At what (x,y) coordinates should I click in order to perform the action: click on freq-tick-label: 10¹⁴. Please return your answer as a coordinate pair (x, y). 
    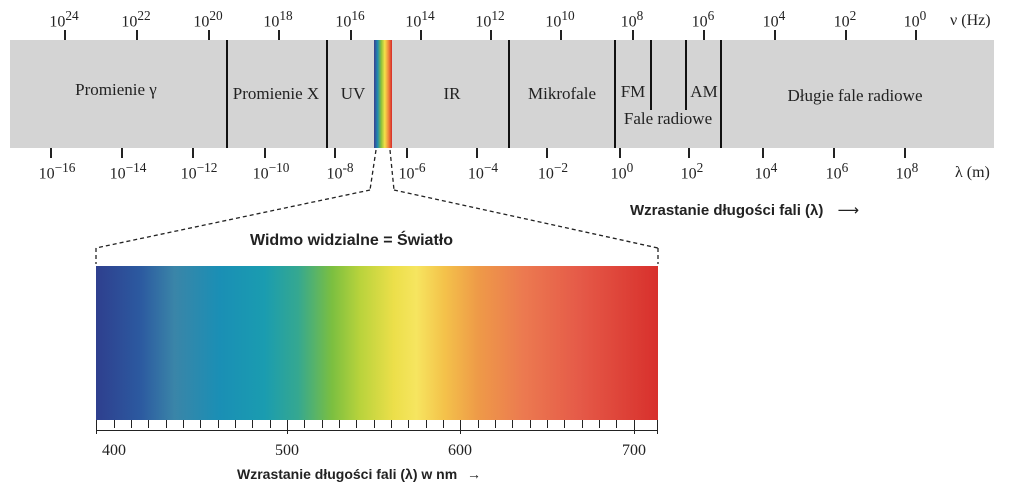
    Looking at the image, I should click on (420, 19).